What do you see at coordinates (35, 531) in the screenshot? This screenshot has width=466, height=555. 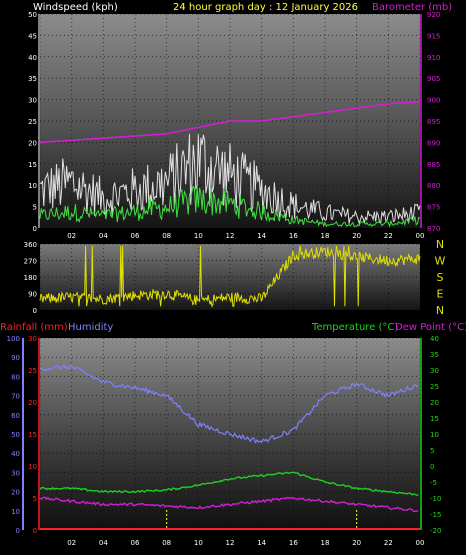 I see `rainfall-tick-label: 0` at bounding box center [35, 531].